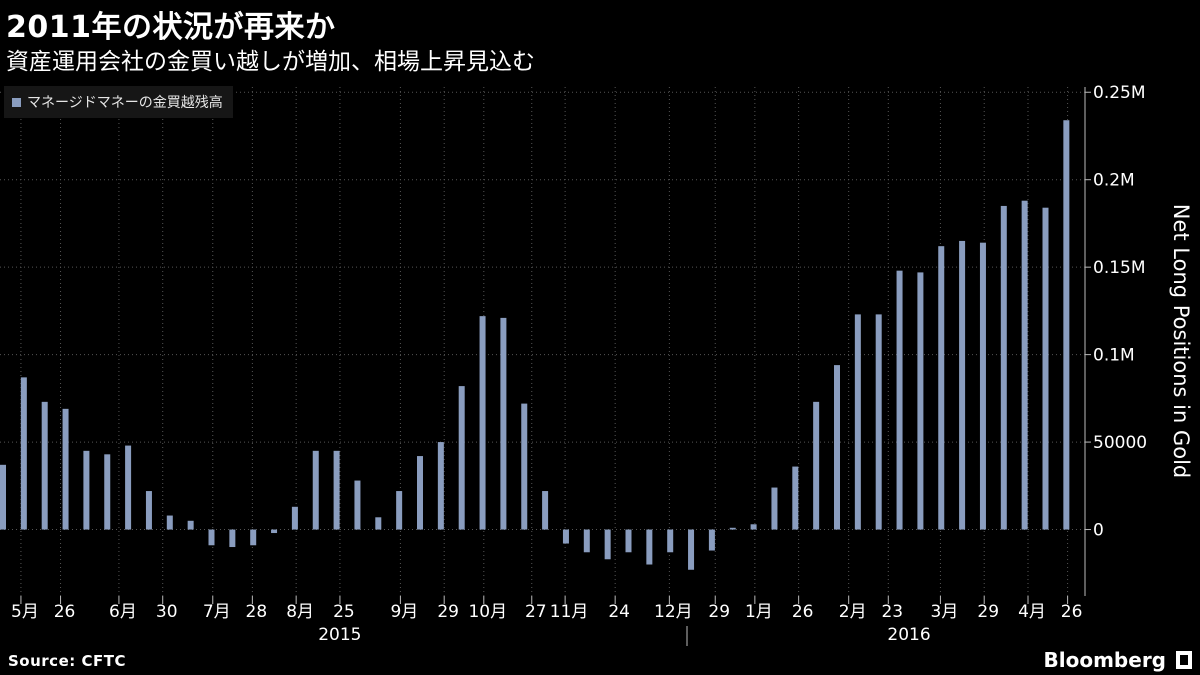 Image resolution: width=1200 pixels, height=675 pixels. What do you see at coordinates (339, 635) in the screenshot?
I see `year-label: 2015` at bounding box center [339, 635].